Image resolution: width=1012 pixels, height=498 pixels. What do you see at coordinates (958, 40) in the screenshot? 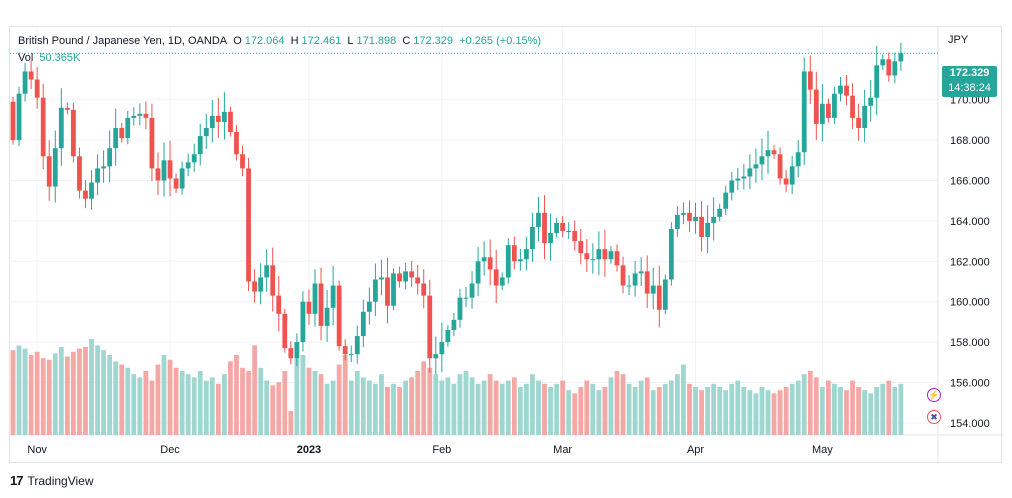
I see `currency-label: JPY` at bounding box center [958, 40].